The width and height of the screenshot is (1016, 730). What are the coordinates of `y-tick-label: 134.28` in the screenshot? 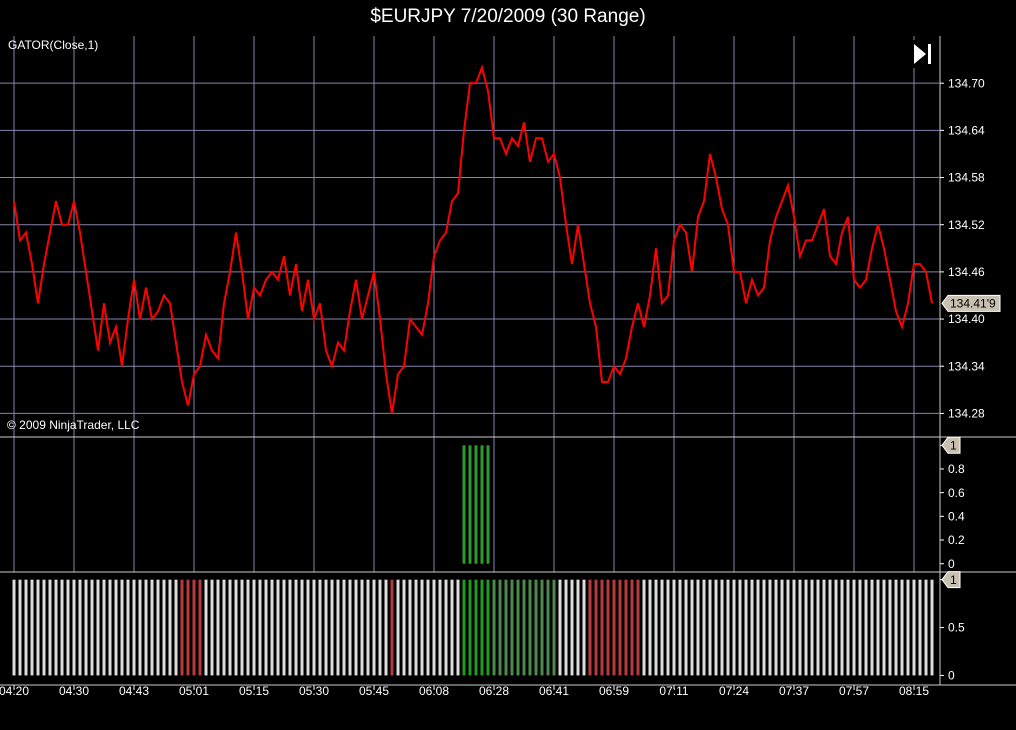 It's located at (966, 414).